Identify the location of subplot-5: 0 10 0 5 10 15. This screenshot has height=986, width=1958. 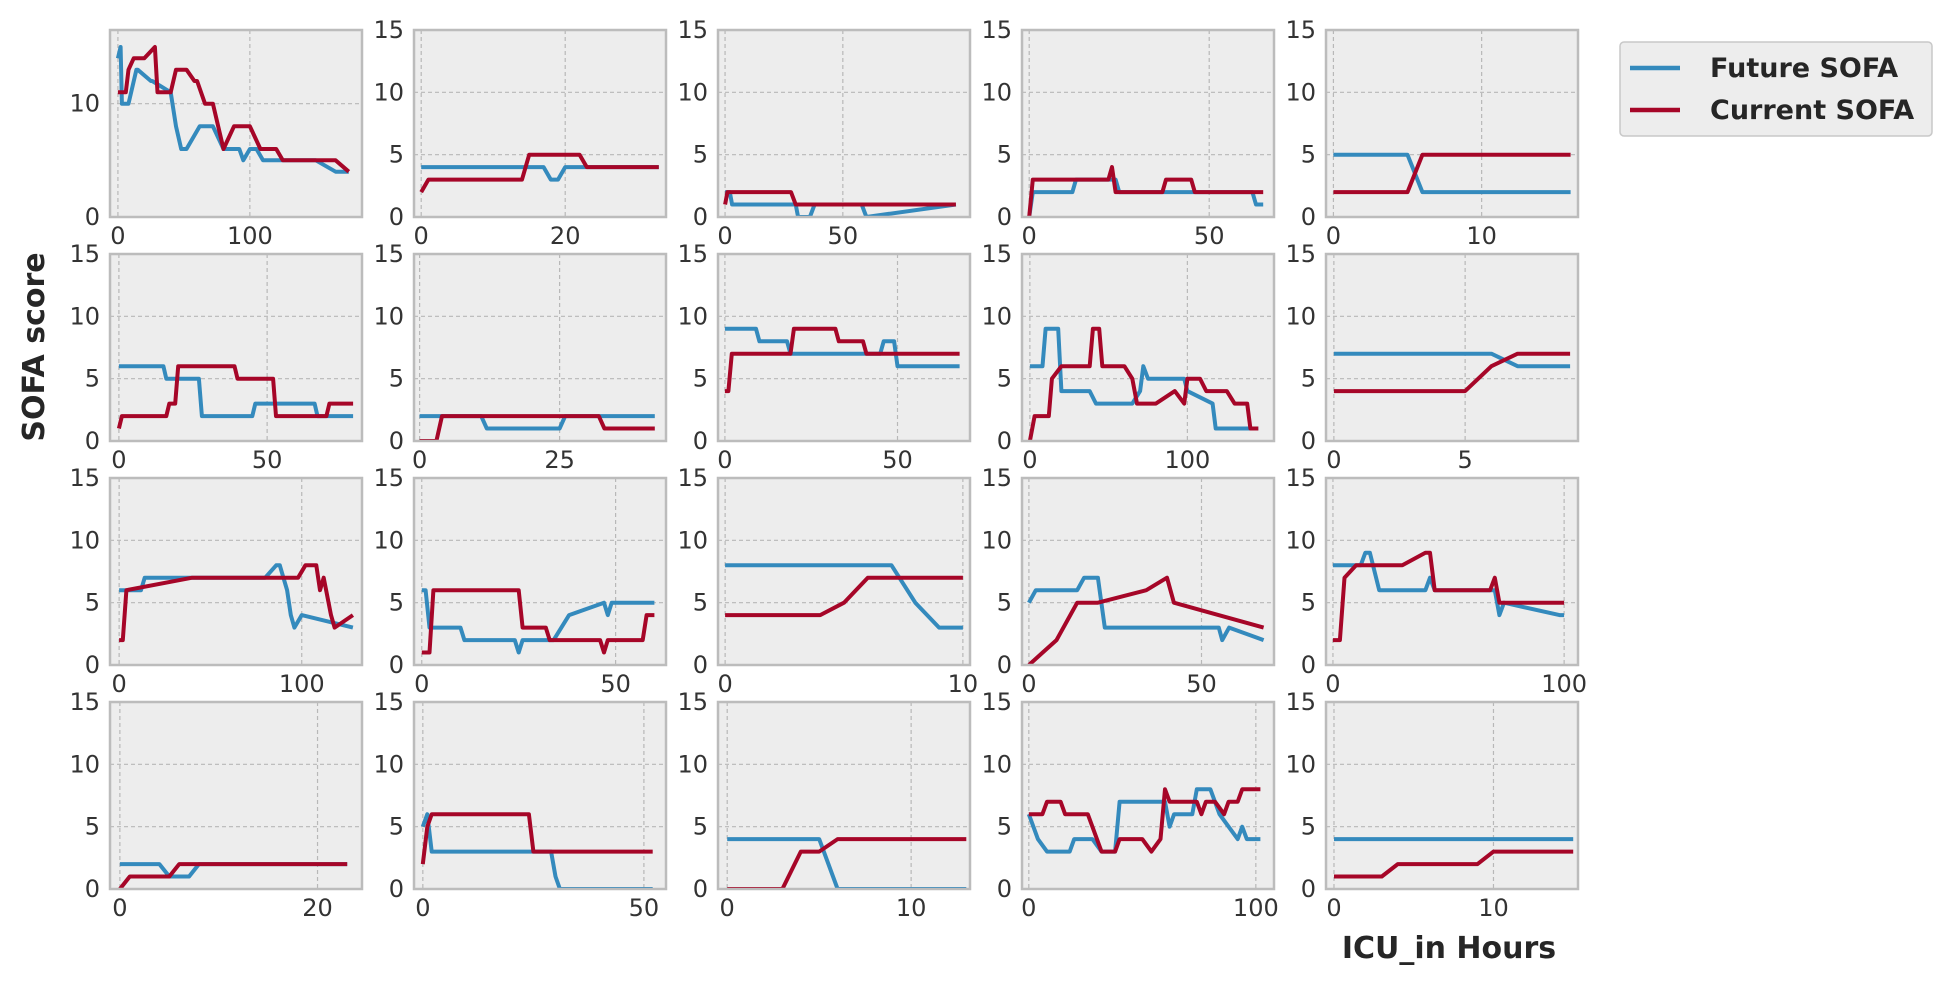
(1432, 133).